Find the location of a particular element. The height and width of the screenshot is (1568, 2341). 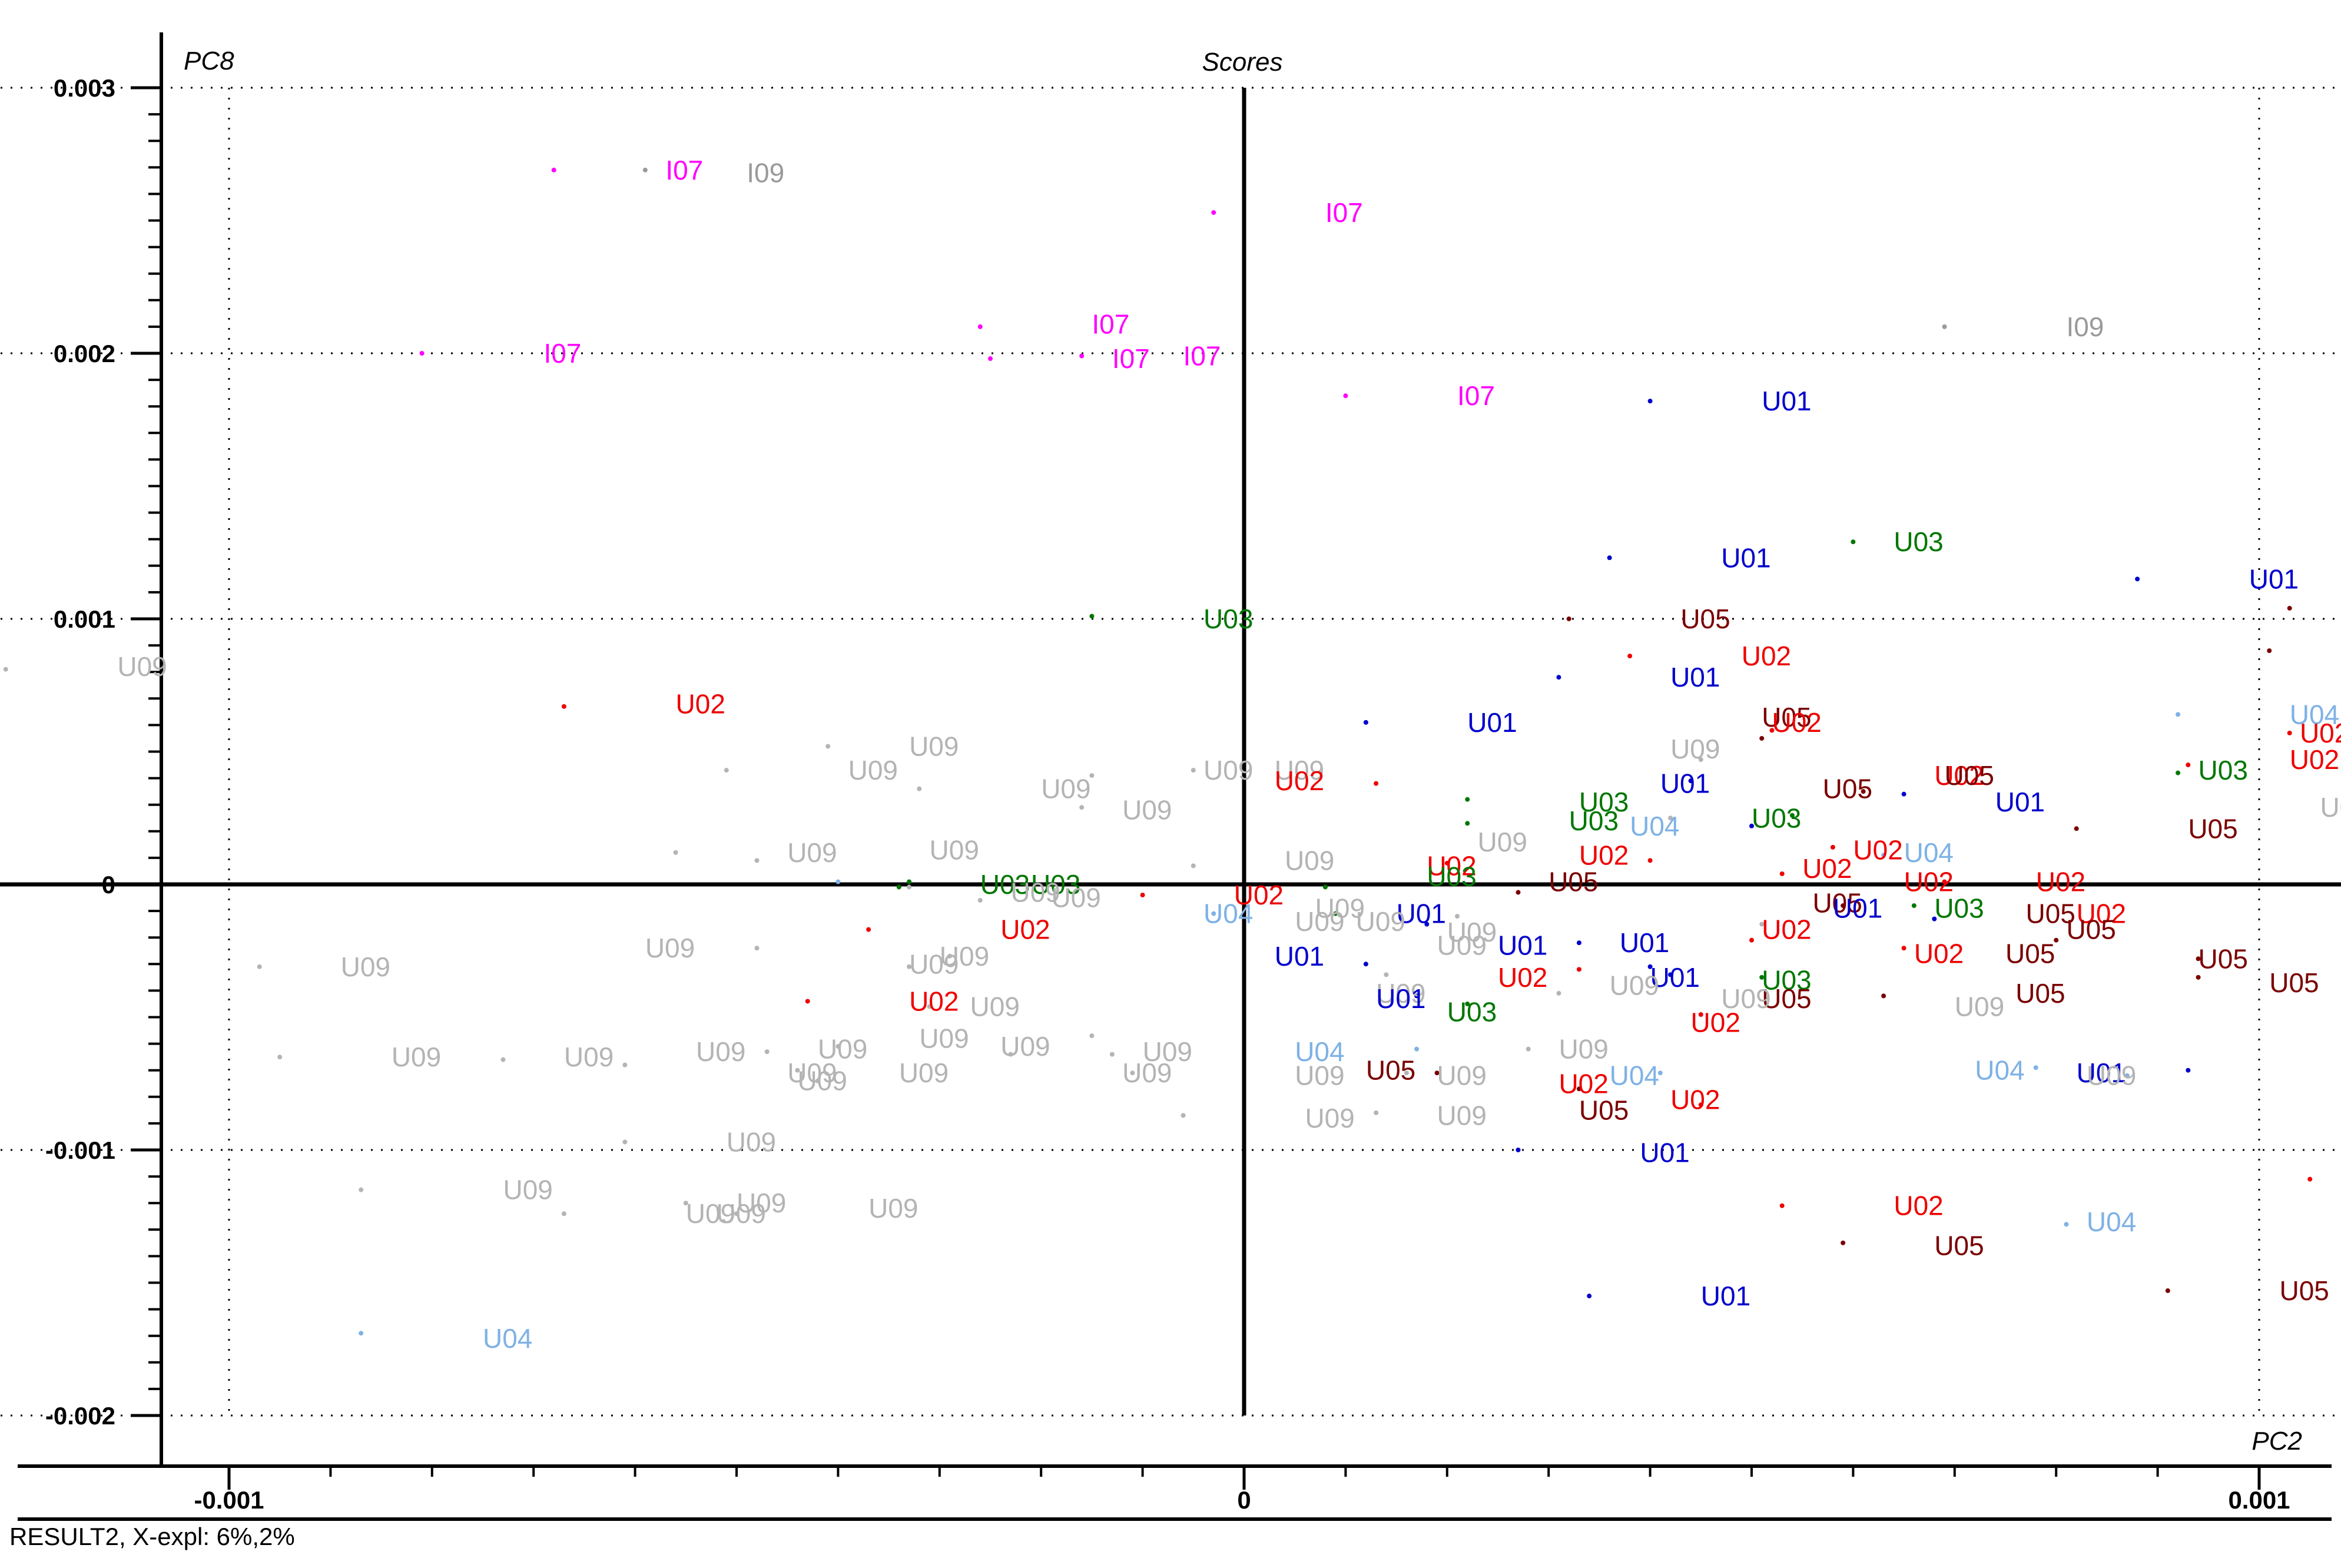

x-tick-label: 0.001 is located at coordinates (2259, 1500).